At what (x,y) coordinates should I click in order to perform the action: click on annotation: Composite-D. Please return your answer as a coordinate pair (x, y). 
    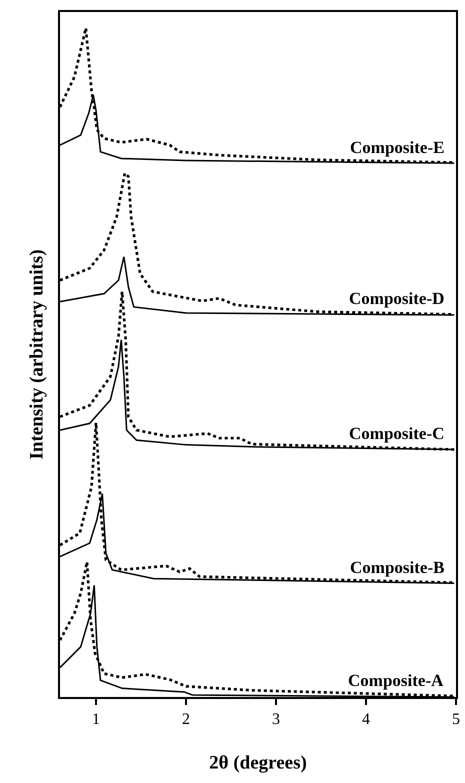
    Looking at the image, I should click on (396, 298).